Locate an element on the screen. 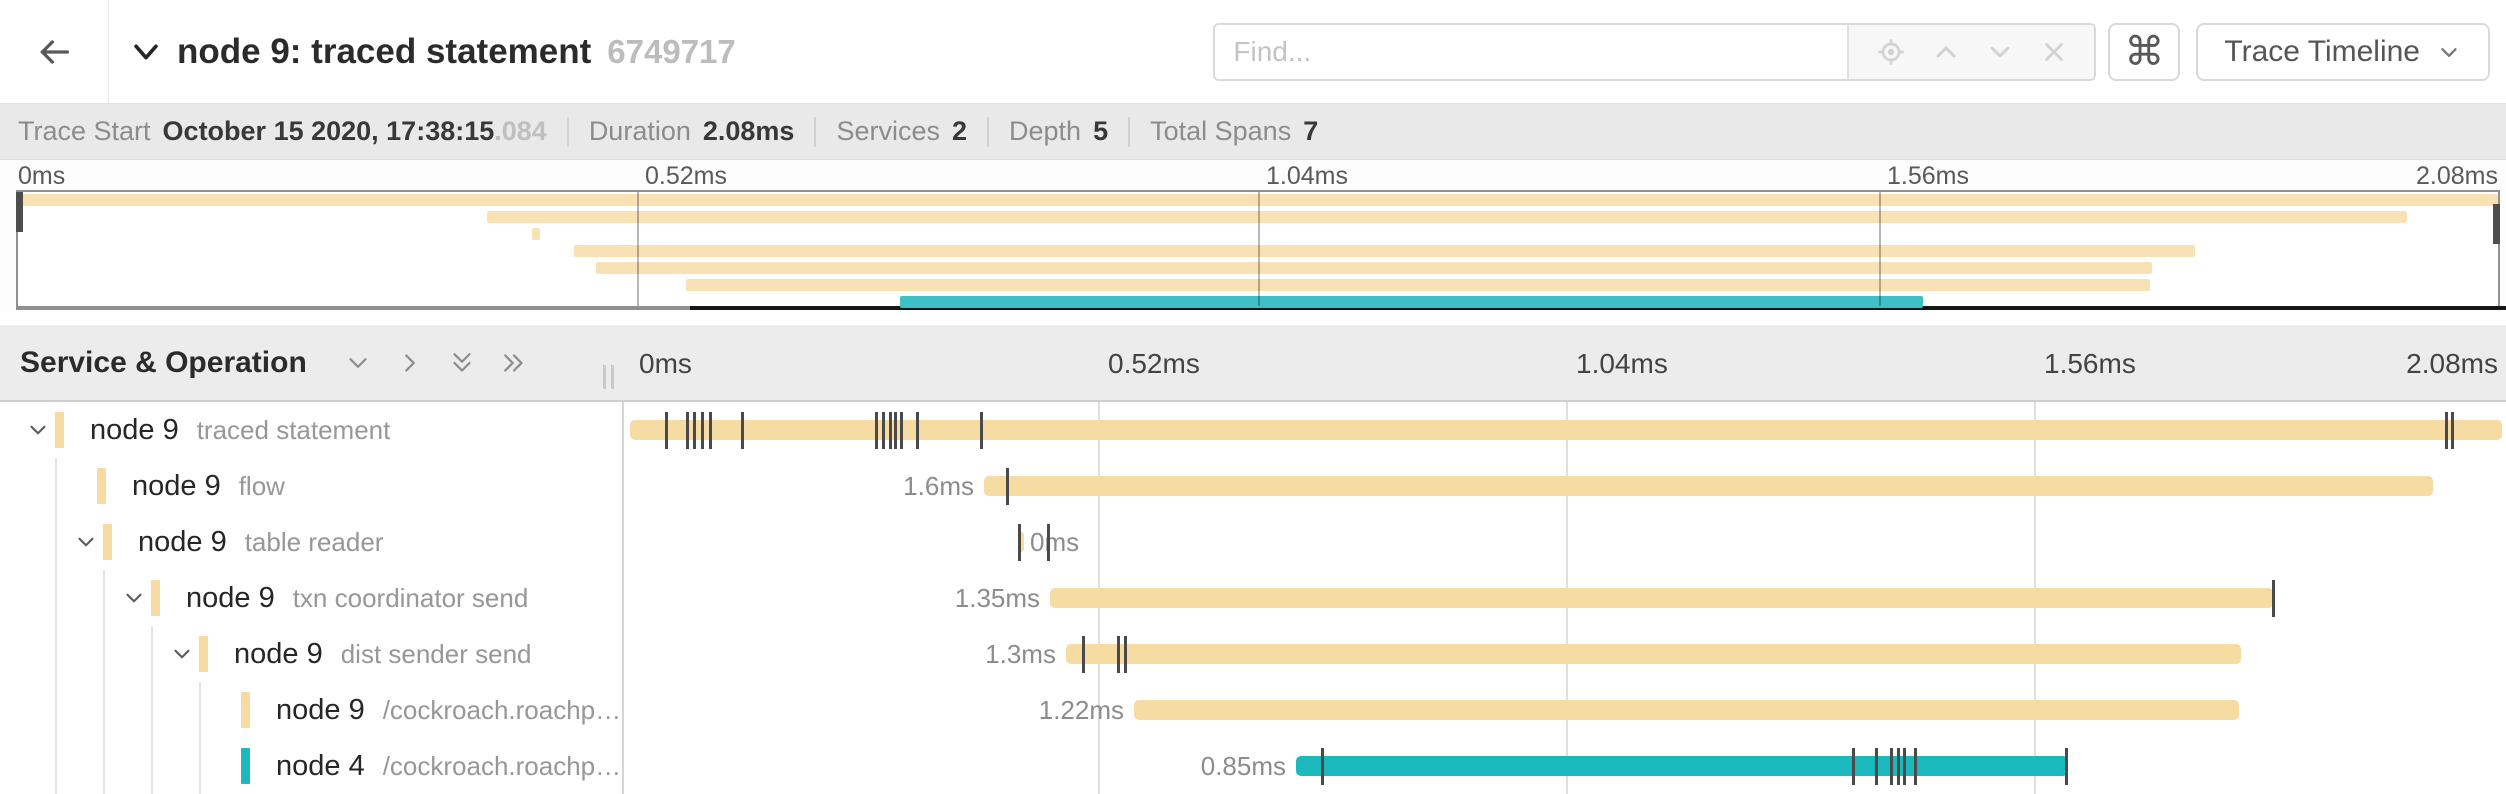  prev-match-button is located at coordinates (1946, 52).